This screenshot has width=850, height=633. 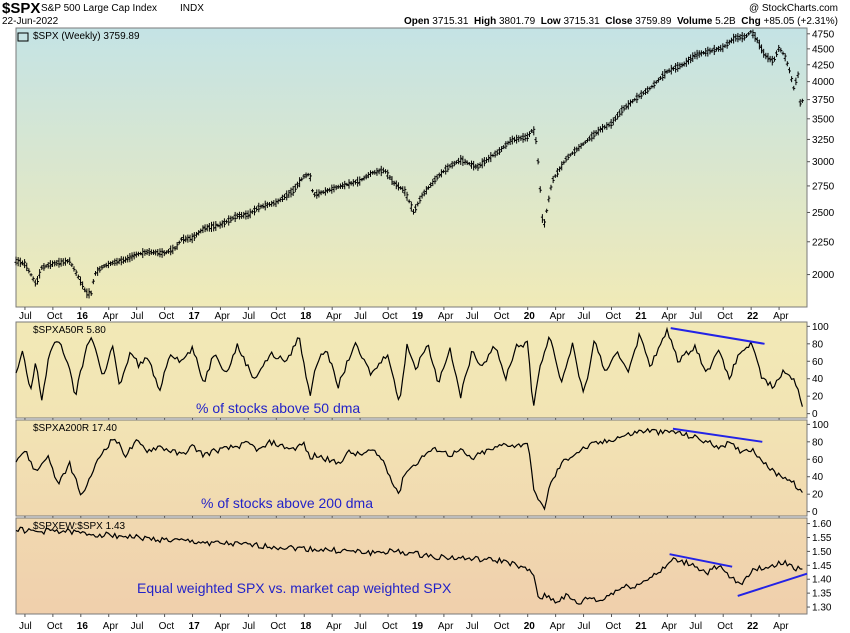 What do you see at coordinates (83, 316) in the screenshot?
I see `x-tick-label: 16` at bounding box center [83, 316].